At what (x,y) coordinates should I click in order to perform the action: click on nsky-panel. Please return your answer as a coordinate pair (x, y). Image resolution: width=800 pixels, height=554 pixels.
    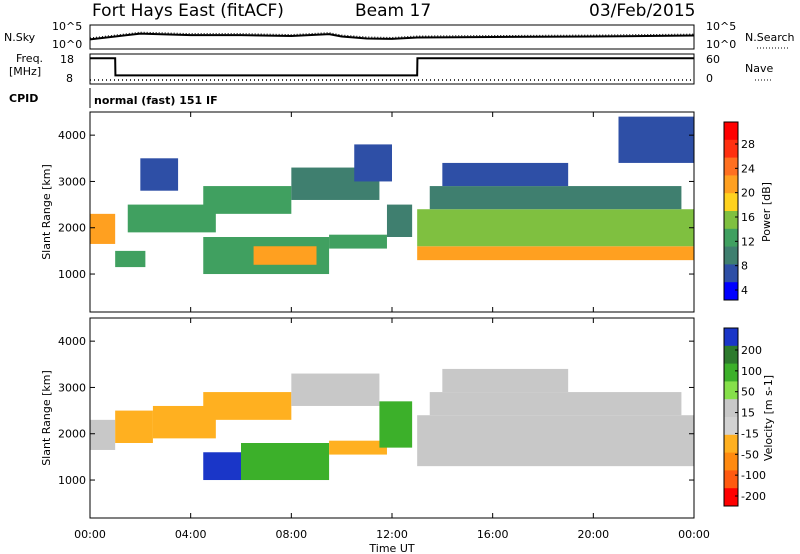
    Looking at the image, I should click on (392, 37).